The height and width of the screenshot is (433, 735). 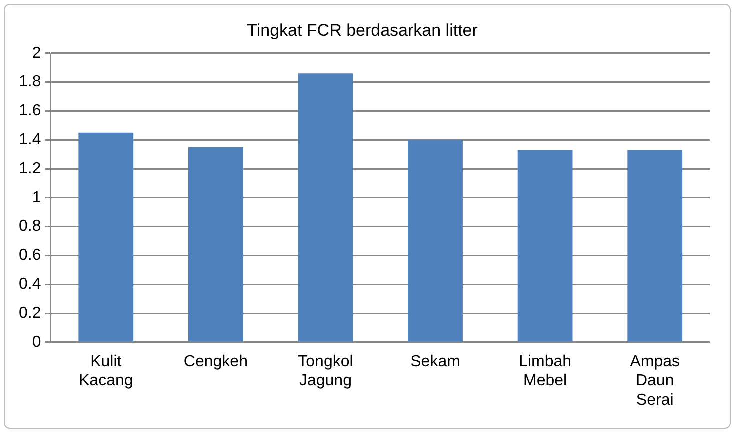 I want to click on x-tick-label: Kulit Kacang, so click(x=106, y=371).